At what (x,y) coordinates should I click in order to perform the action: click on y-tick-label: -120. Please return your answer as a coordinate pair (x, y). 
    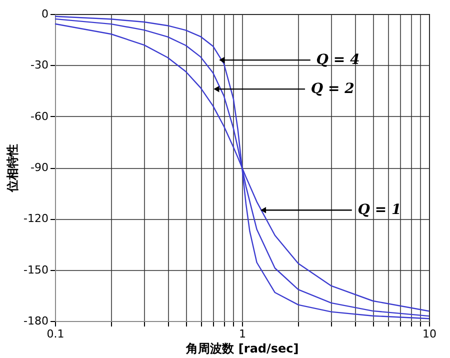
    Looking at the image, I should click on (36, 219).